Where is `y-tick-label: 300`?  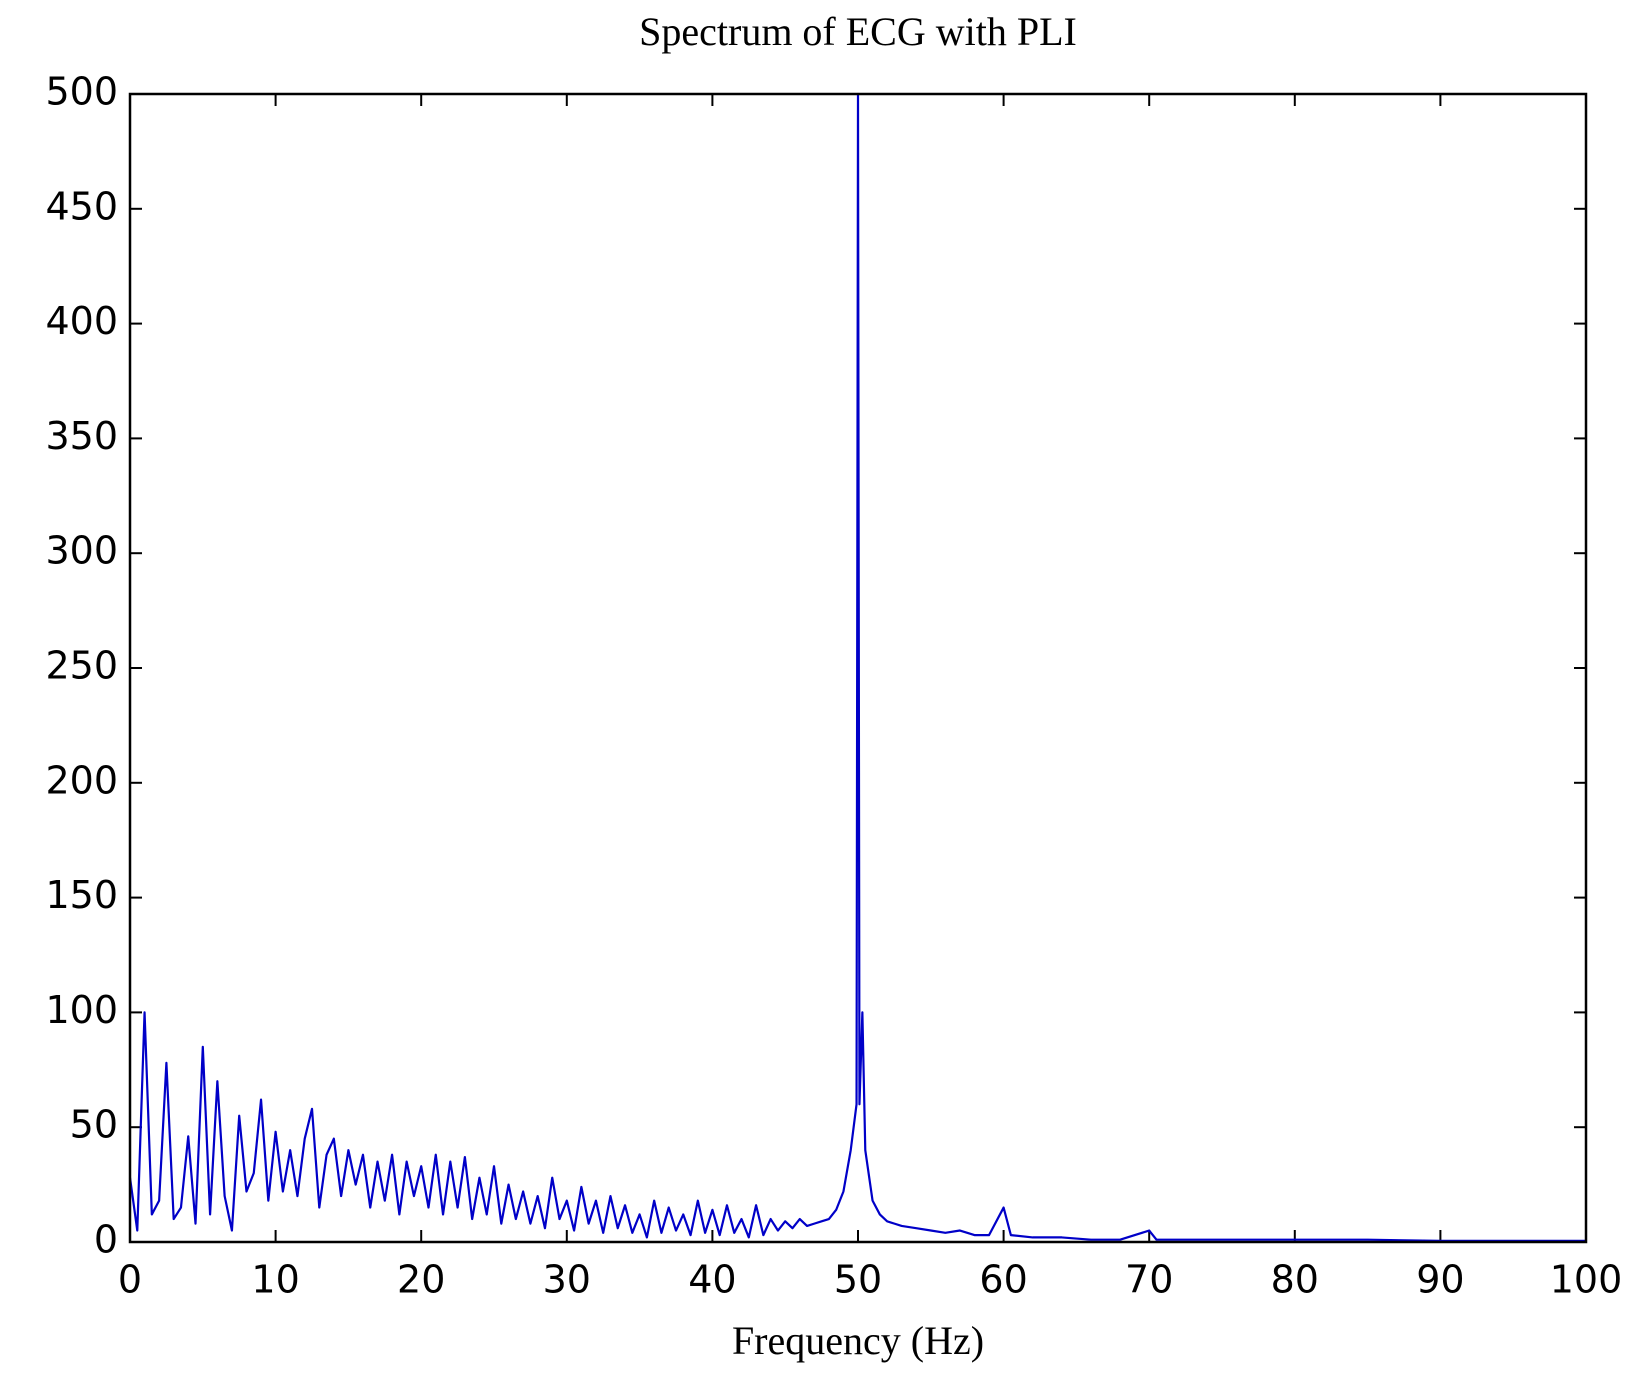 y-tick-label: 300 is located at coordinates (81, 551).